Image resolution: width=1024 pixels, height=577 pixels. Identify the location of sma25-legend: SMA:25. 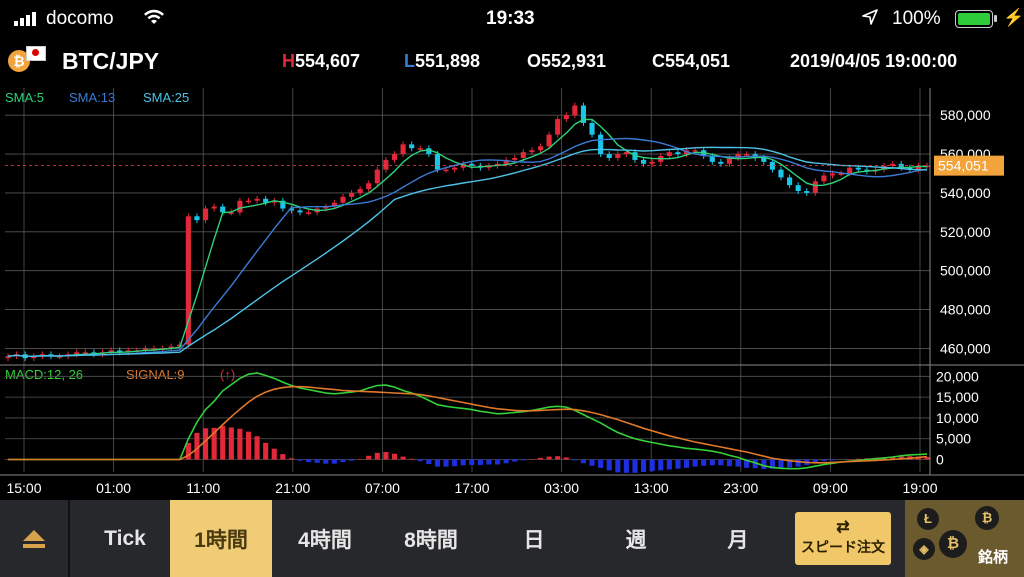
(166, 97).